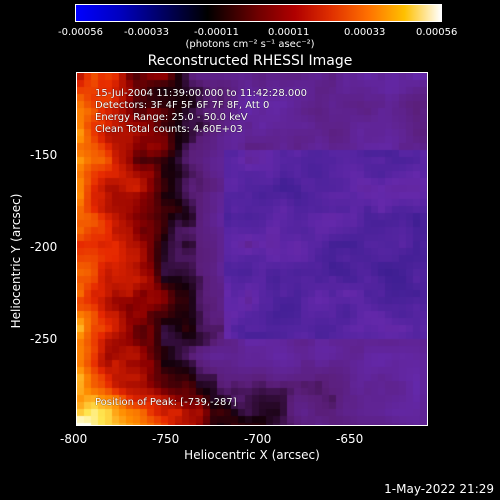 The image size is (500, 500). I want to click on detectors-line: Detectors: 3F 4F 5F 6F 7F 8F, Att 0, so click(182, 105).